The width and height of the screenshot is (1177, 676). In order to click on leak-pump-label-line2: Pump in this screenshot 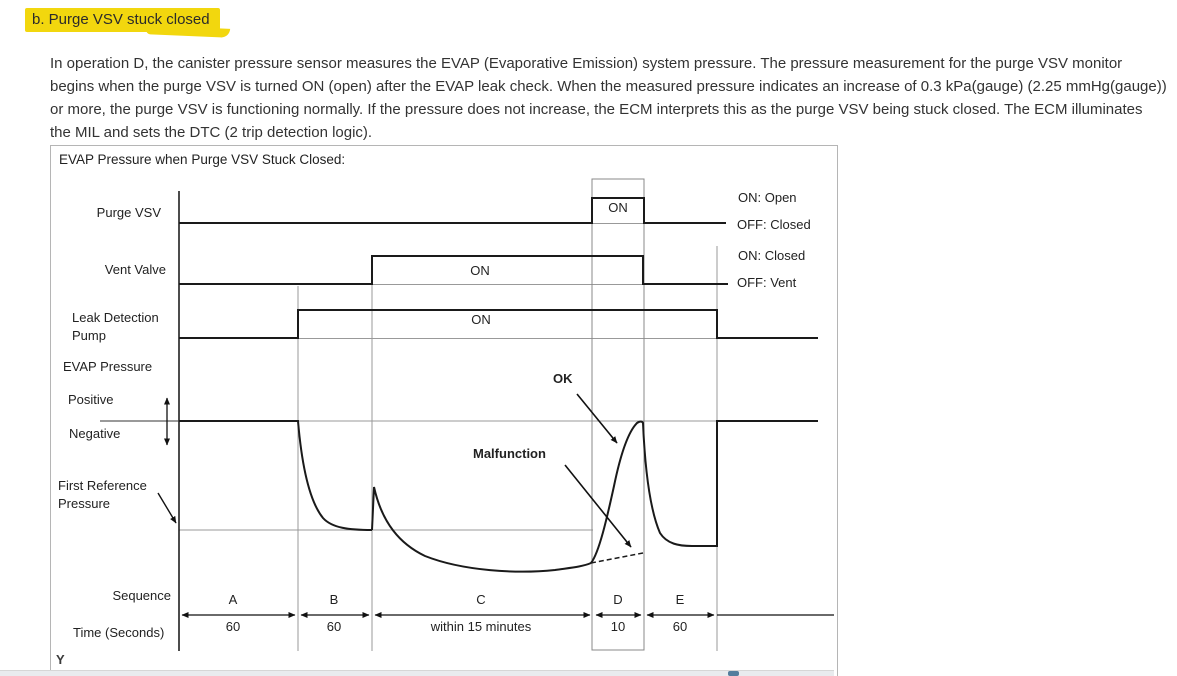, I will do `click(89, 335)`.